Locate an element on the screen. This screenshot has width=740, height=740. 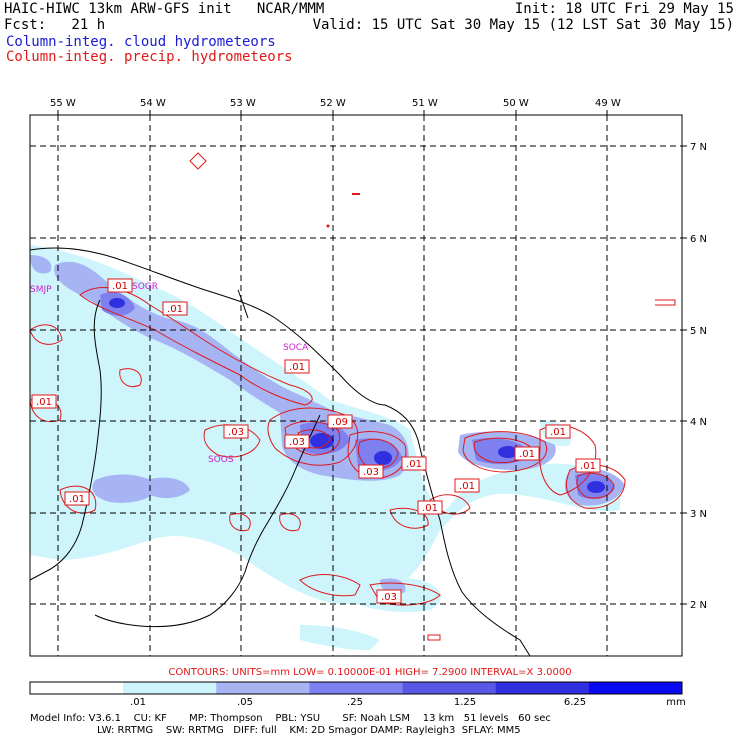
colorbar-tick: 1.25 is located at coordinates (465, 702).